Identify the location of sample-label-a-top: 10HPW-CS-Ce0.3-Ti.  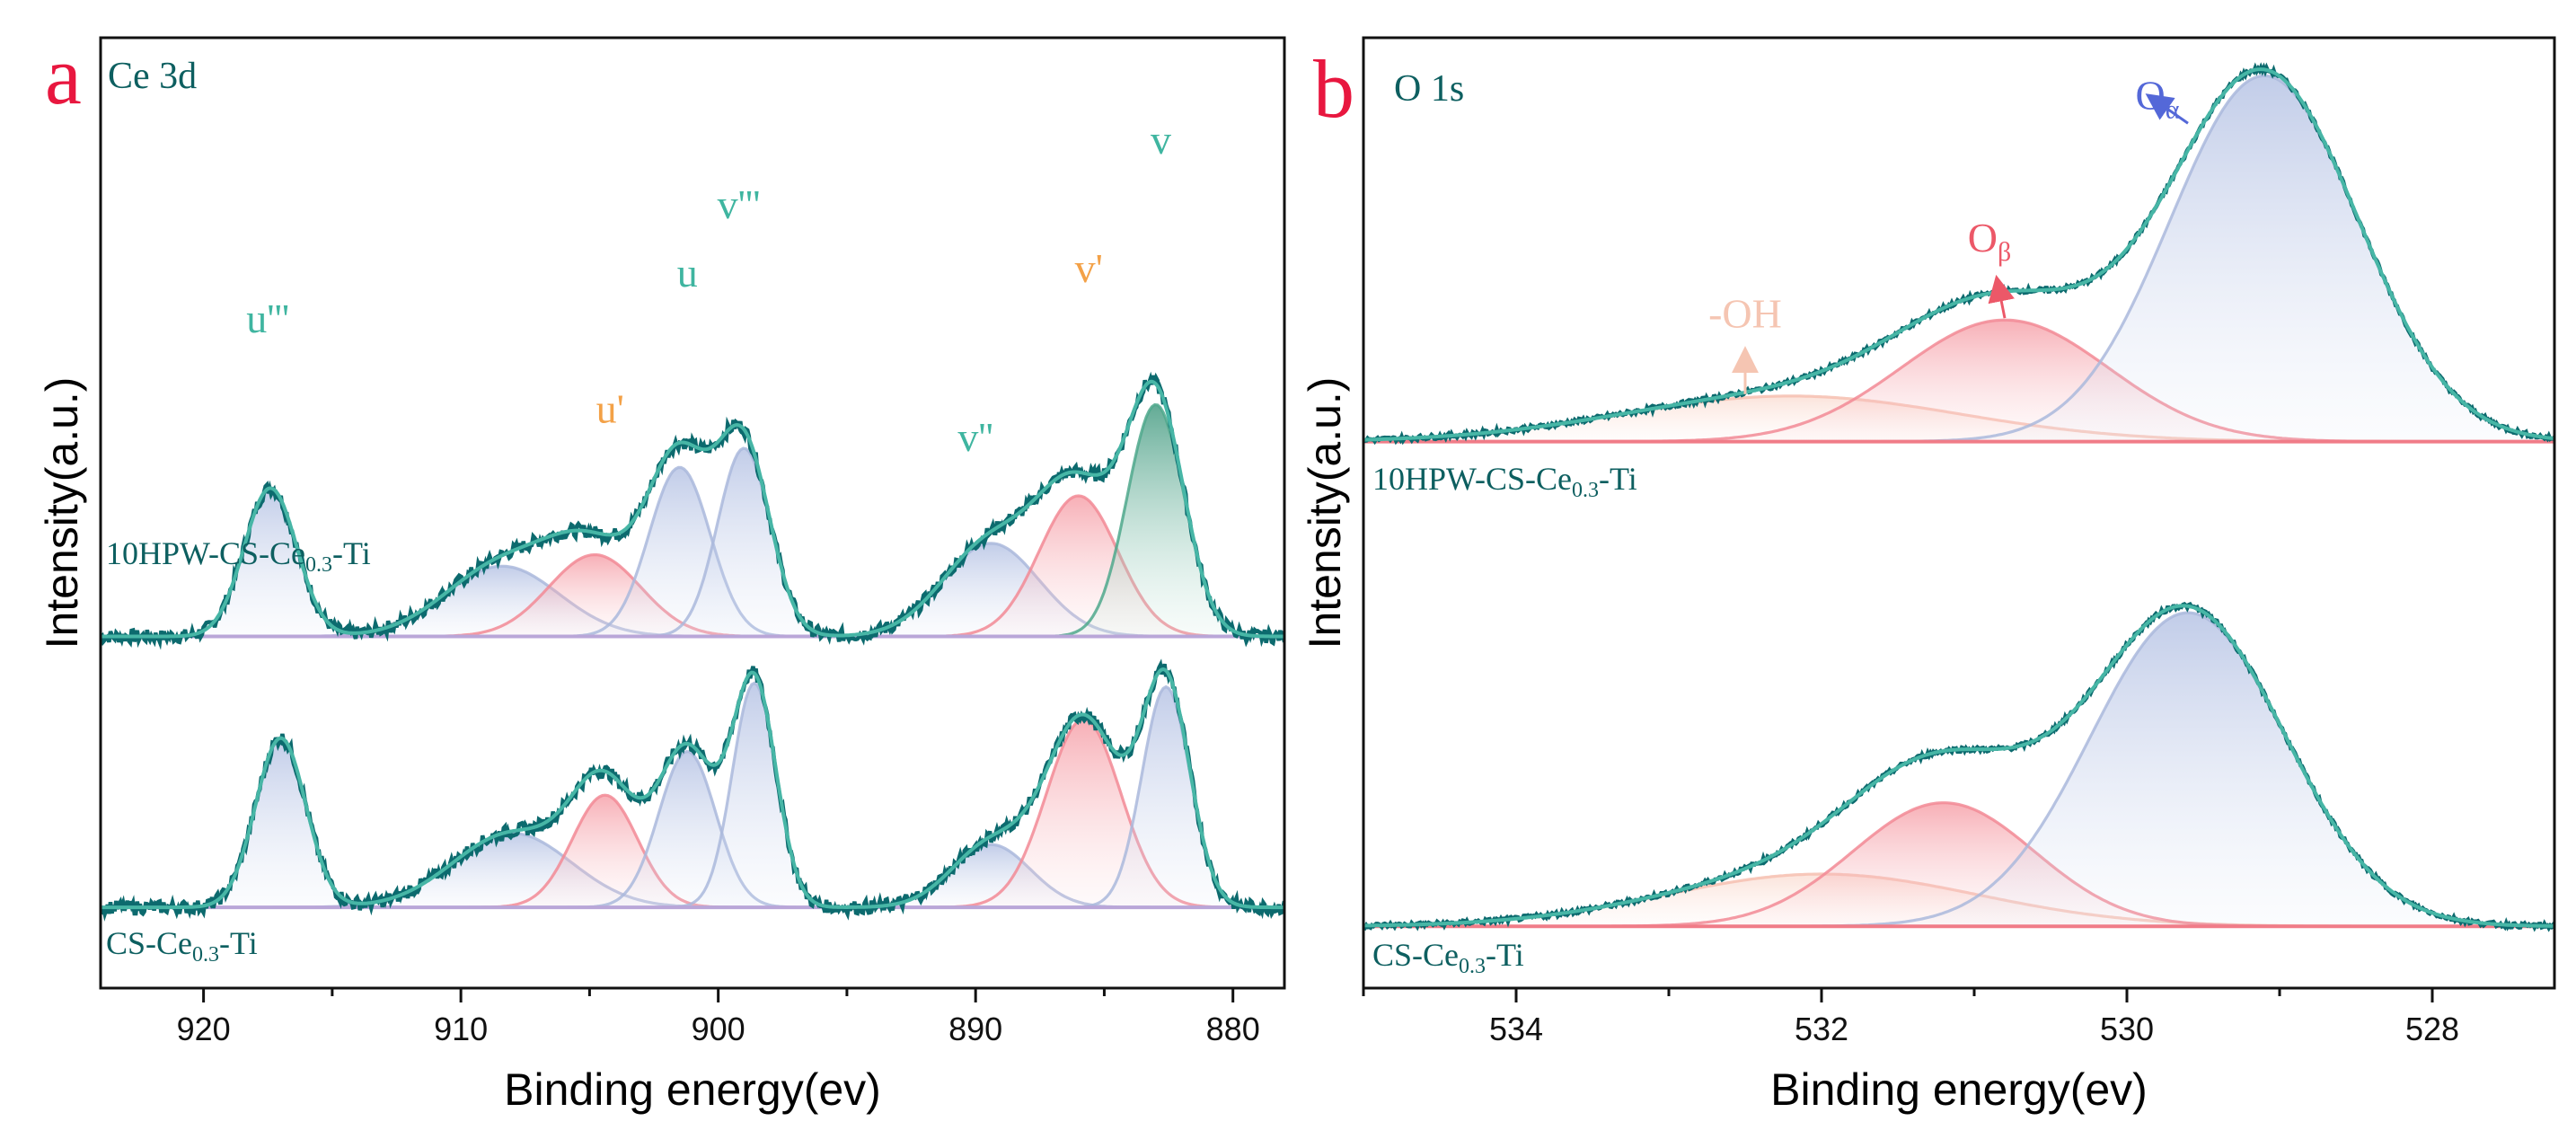
(238, 556).